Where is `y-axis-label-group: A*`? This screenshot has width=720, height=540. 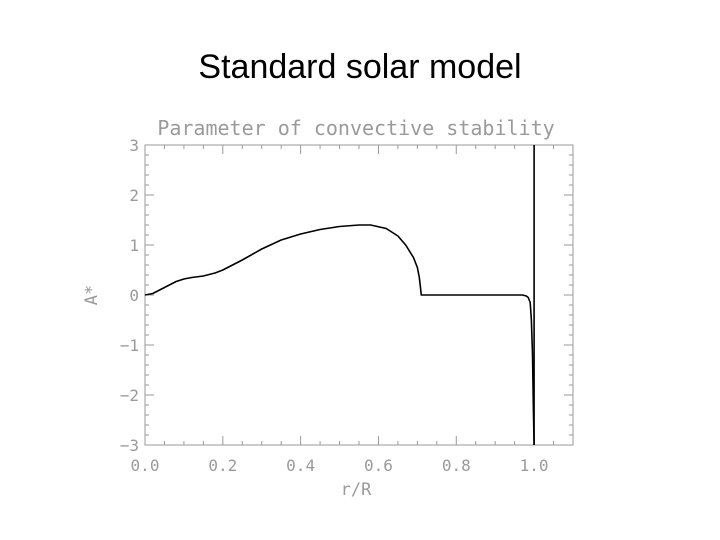
y-axis-label-group: A* is located at coordinates (92, 295).